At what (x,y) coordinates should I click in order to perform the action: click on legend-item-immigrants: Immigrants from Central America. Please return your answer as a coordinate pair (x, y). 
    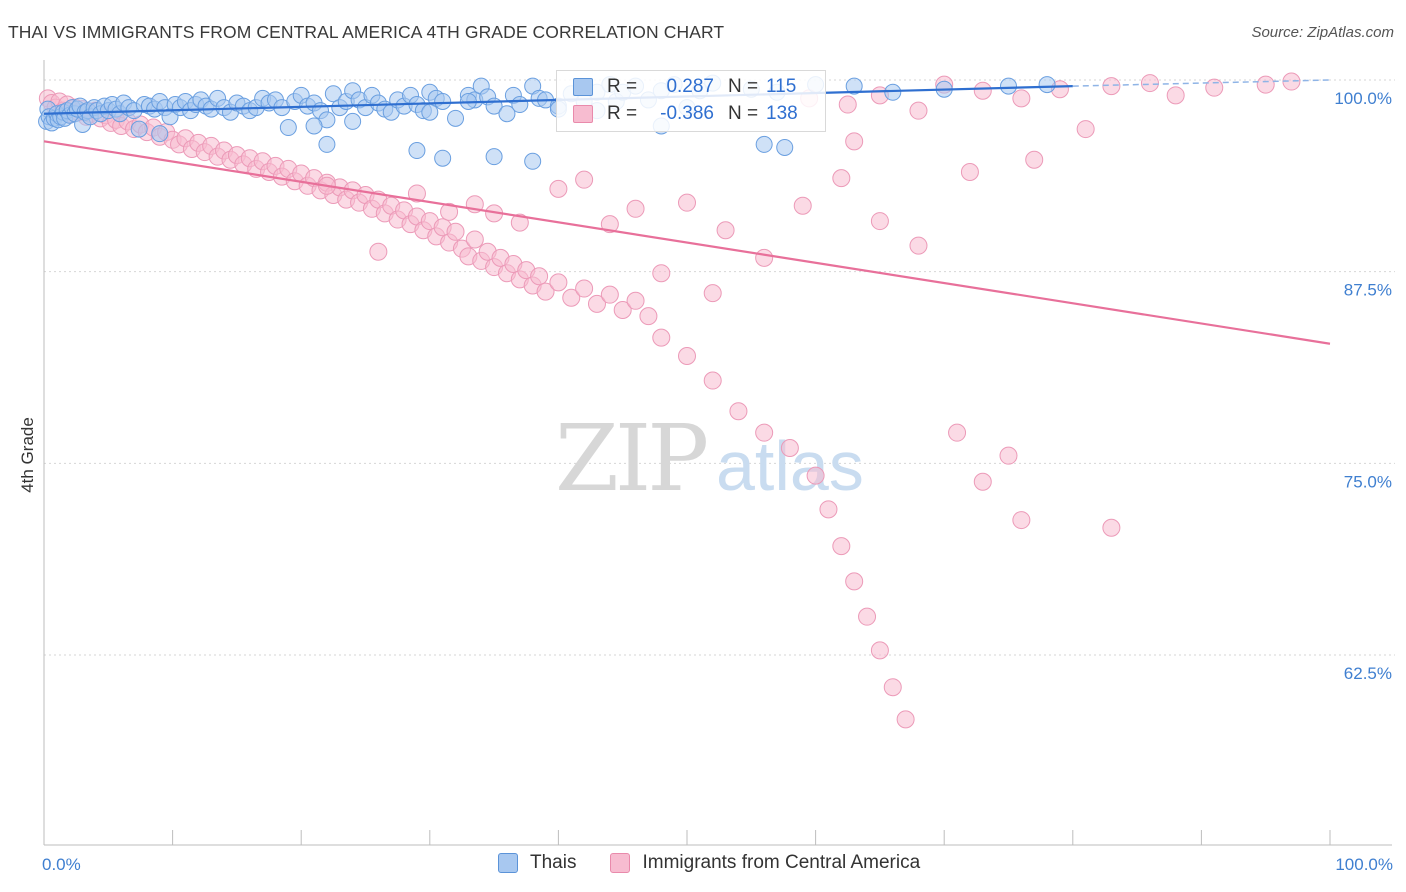
    Looking at the image, I should click on (765, 863).